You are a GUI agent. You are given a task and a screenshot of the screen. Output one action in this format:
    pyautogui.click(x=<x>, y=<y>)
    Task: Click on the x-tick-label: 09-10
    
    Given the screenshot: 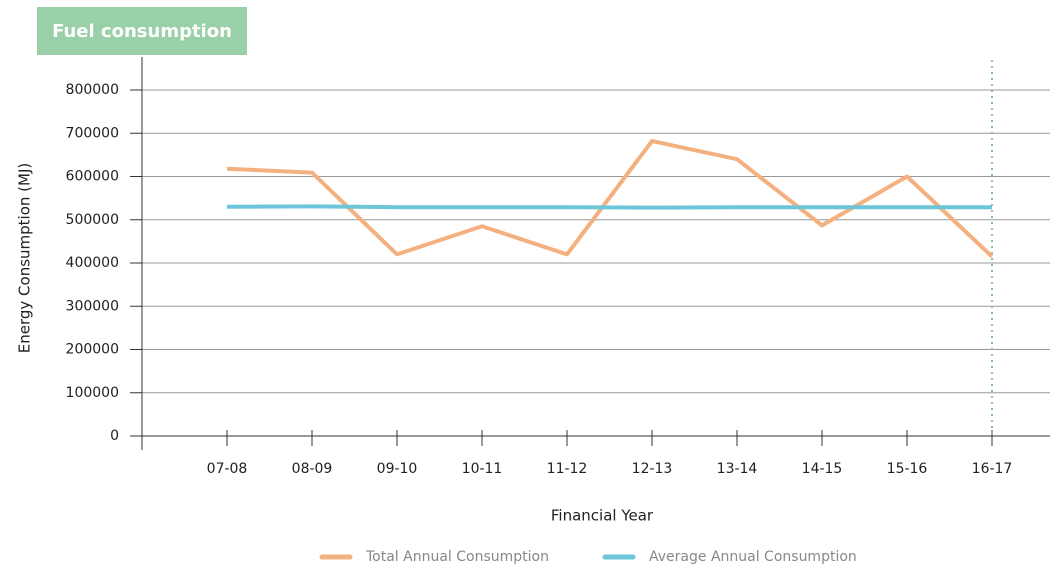 What is the action you would take?
    pyautogui.click(x=397, y=469)
    